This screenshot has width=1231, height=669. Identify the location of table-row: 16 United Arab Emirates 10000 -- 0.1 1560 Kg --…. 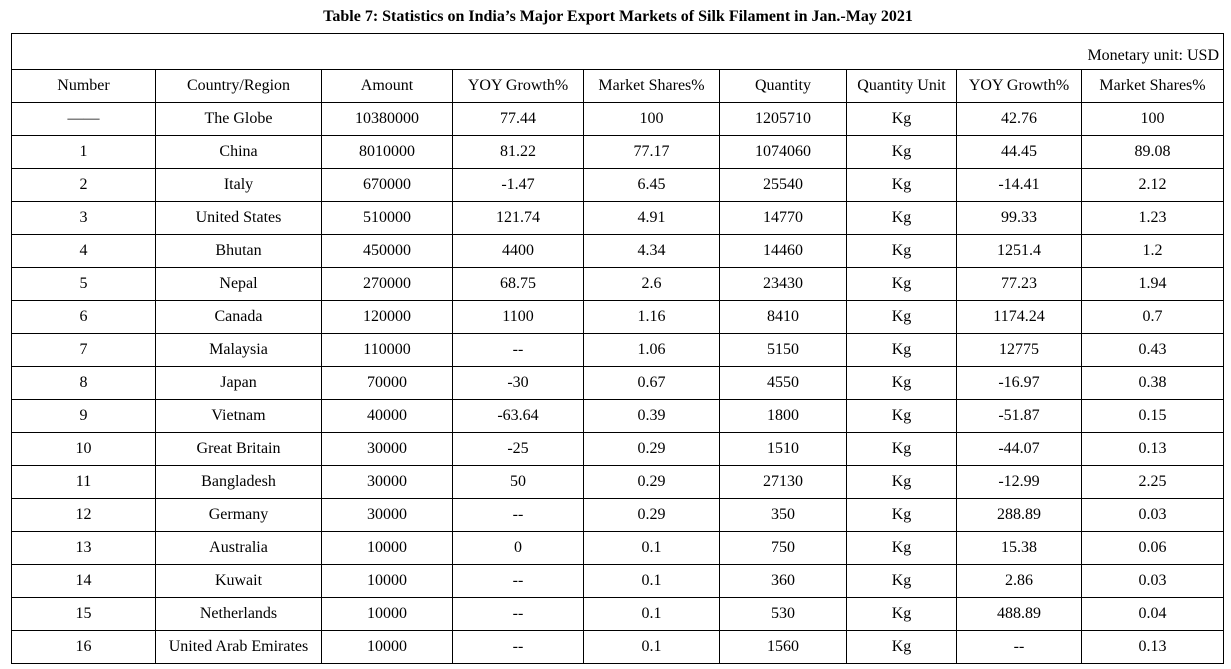
(617, 647).